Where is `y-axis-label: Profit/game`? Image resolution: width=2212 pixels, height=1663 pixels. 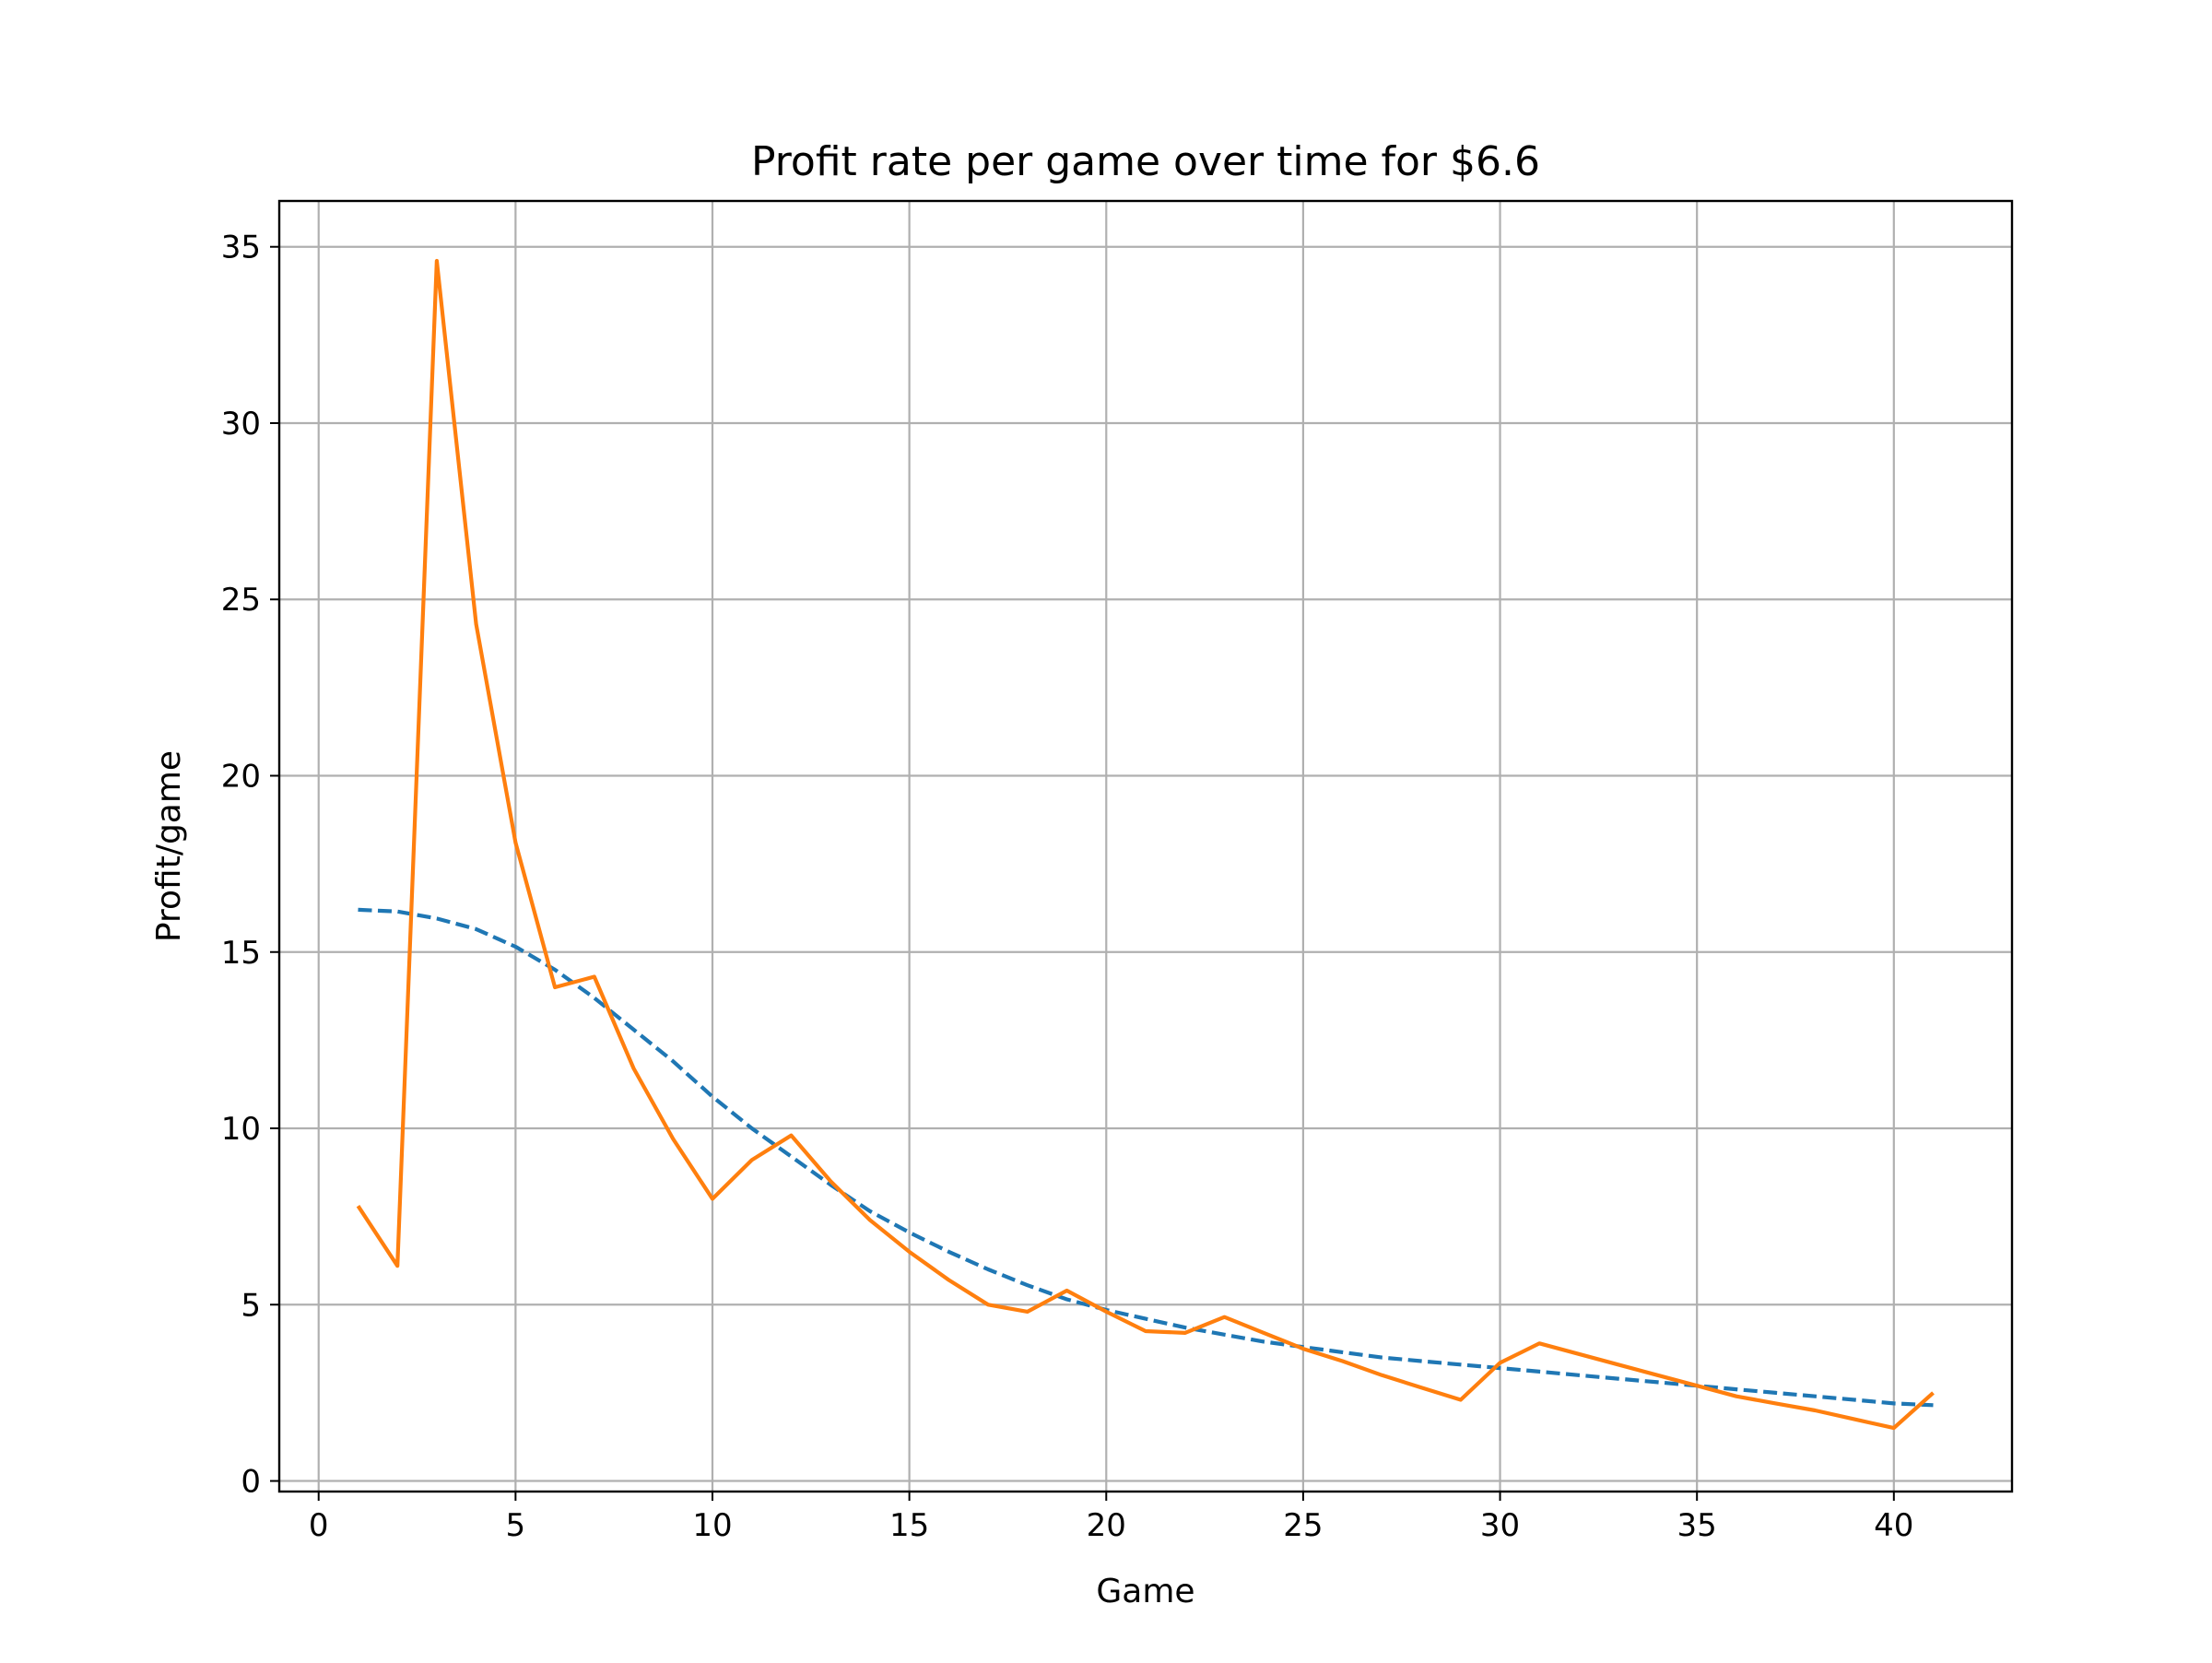 y-axis-label: Profit/game is located at coordinates (169, 846).